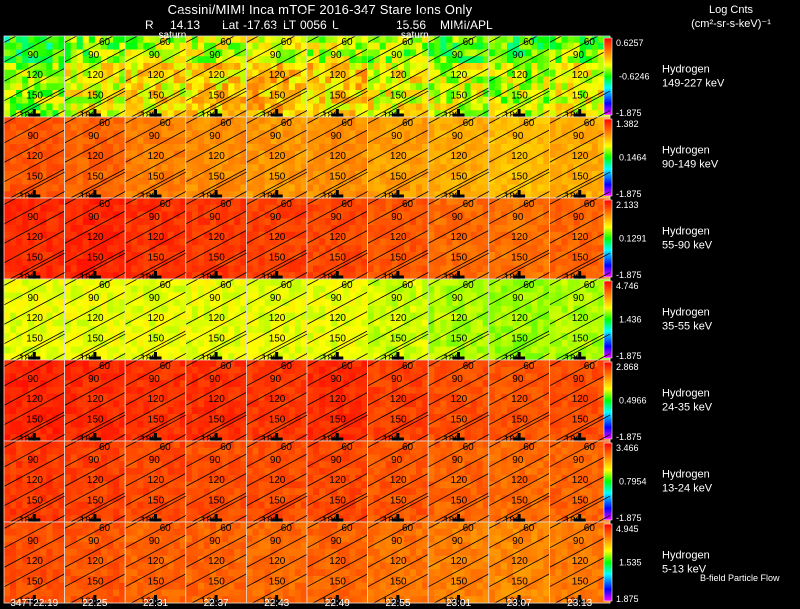  What do you see at coordinates (173, 35) in the screenshot?
I see `saturn-label: saturn` at bounding box center [173, 35].